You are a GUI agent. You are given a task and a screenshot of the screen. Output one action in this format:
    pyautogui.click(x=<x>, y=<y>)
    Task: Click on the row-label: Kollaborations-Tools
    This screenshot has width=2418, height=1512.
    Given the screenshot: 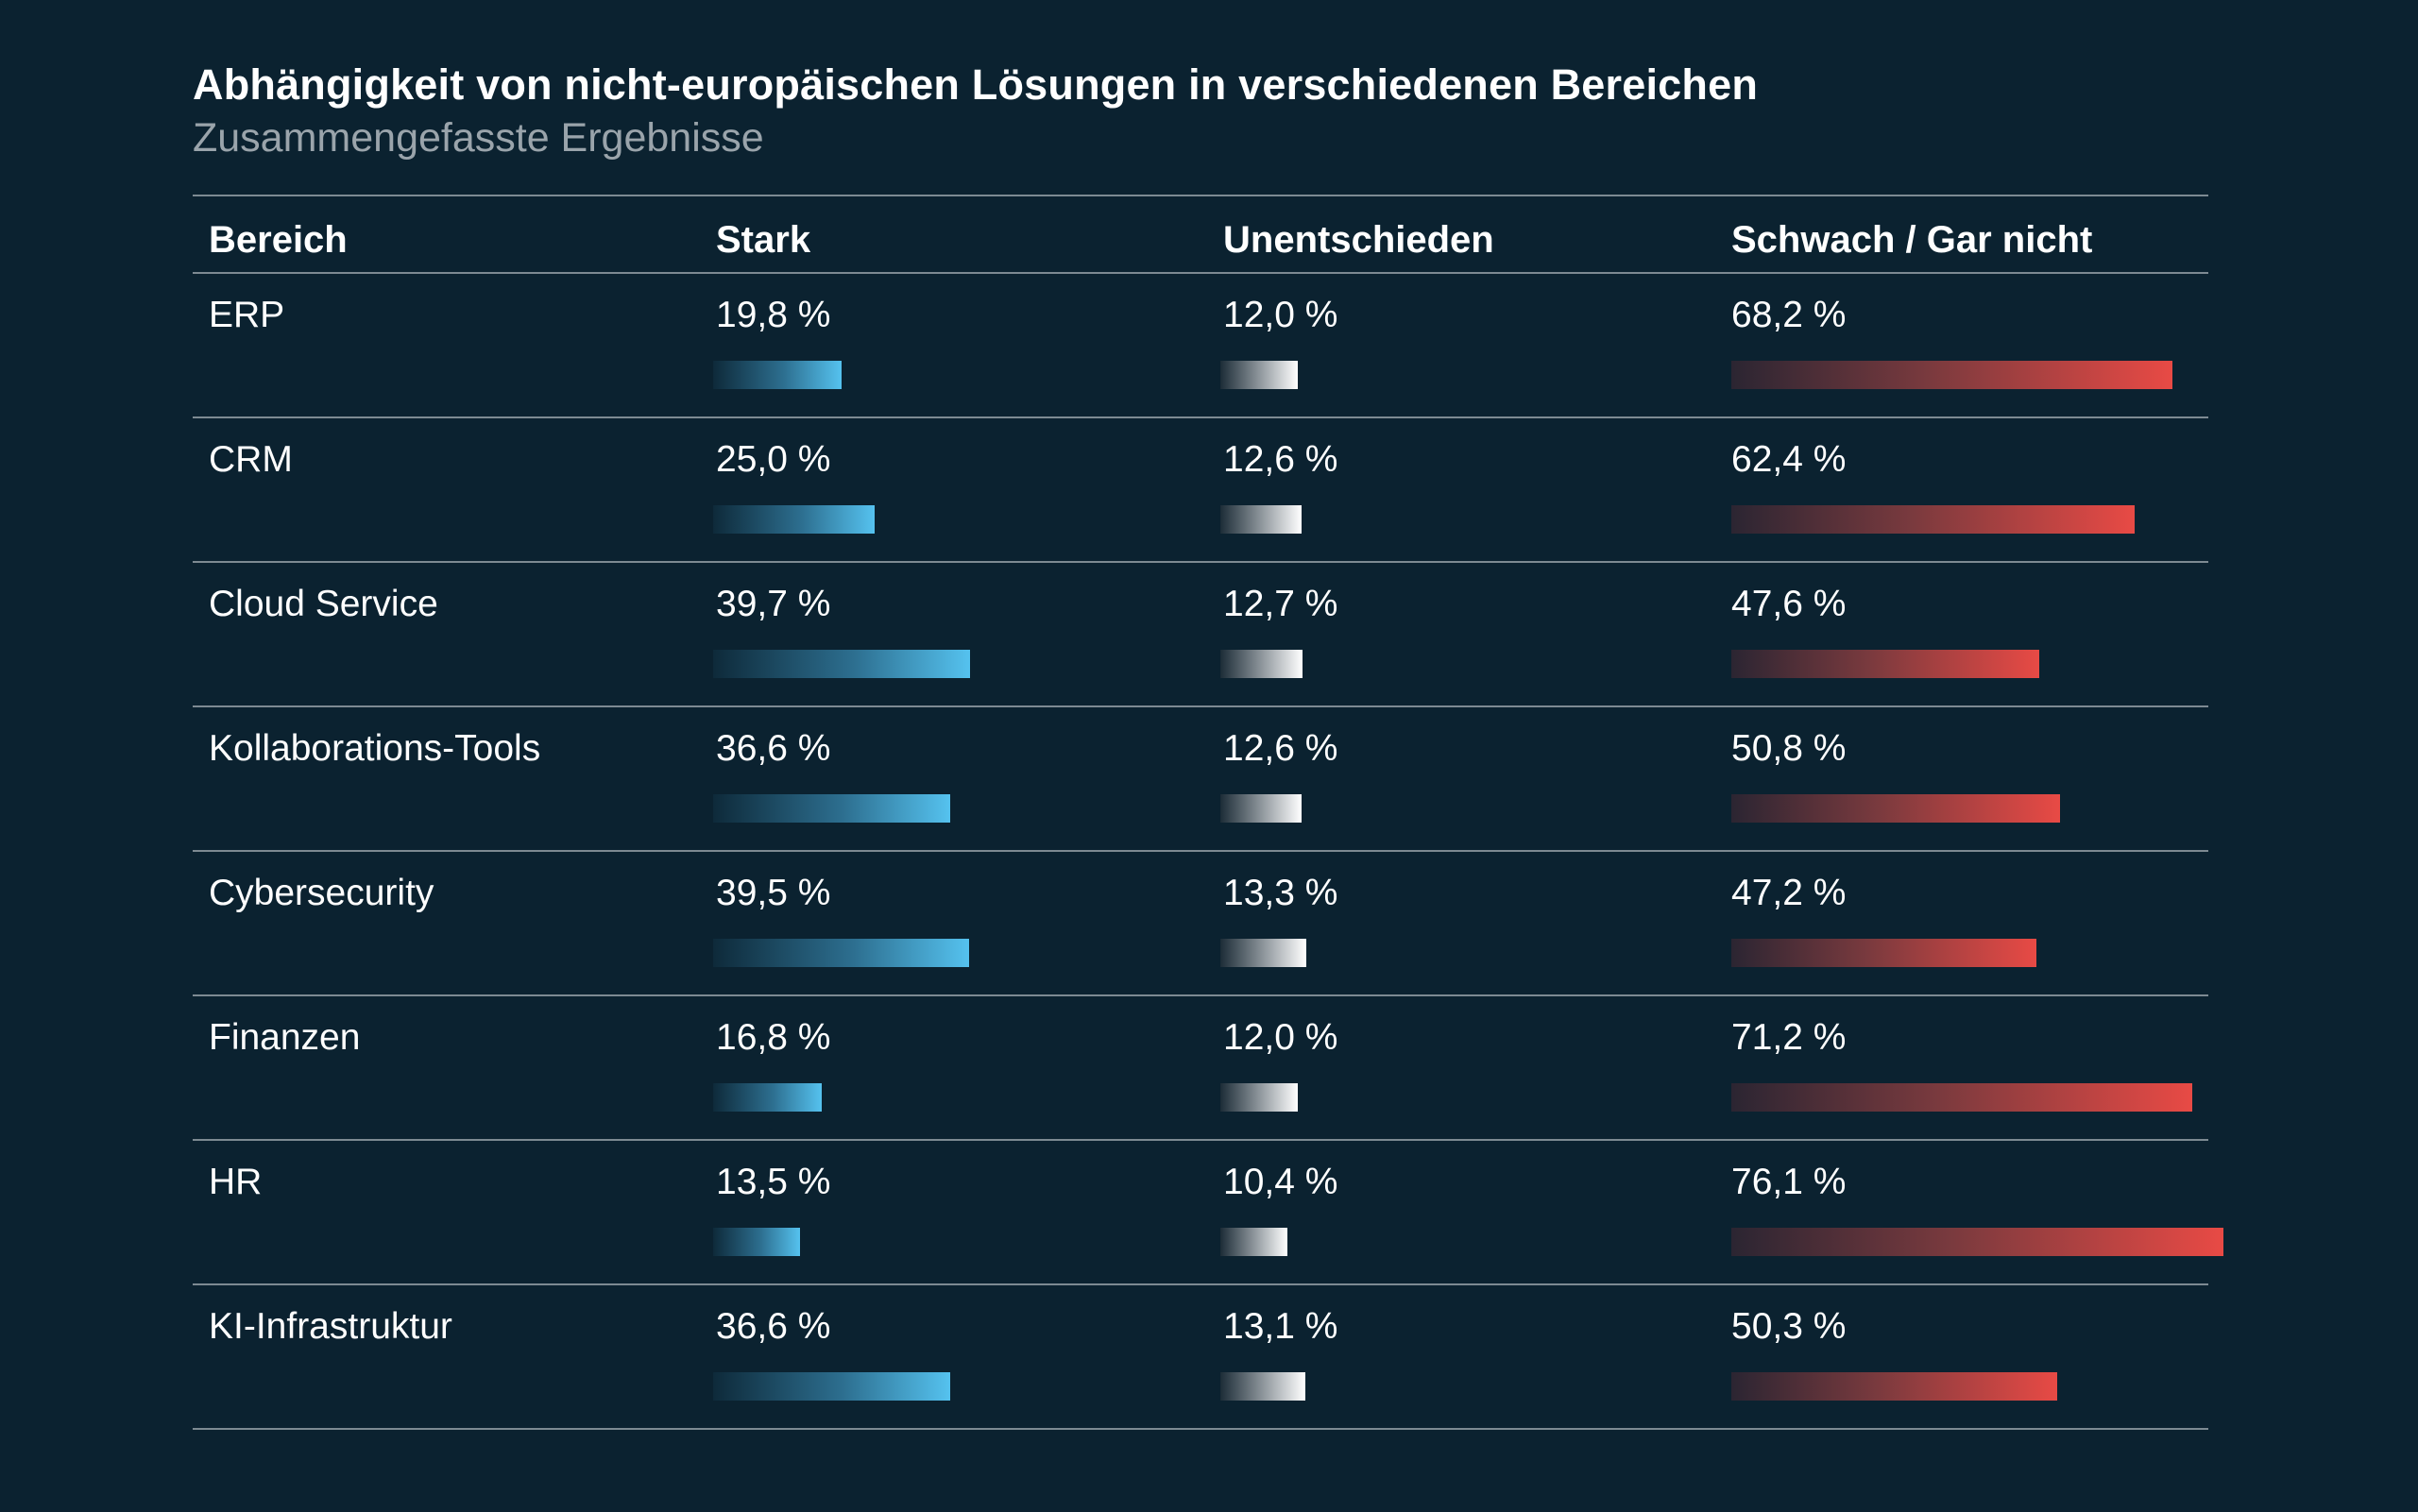 What is the action you would take?
    pyautogui.click(x=375, y=748)
    